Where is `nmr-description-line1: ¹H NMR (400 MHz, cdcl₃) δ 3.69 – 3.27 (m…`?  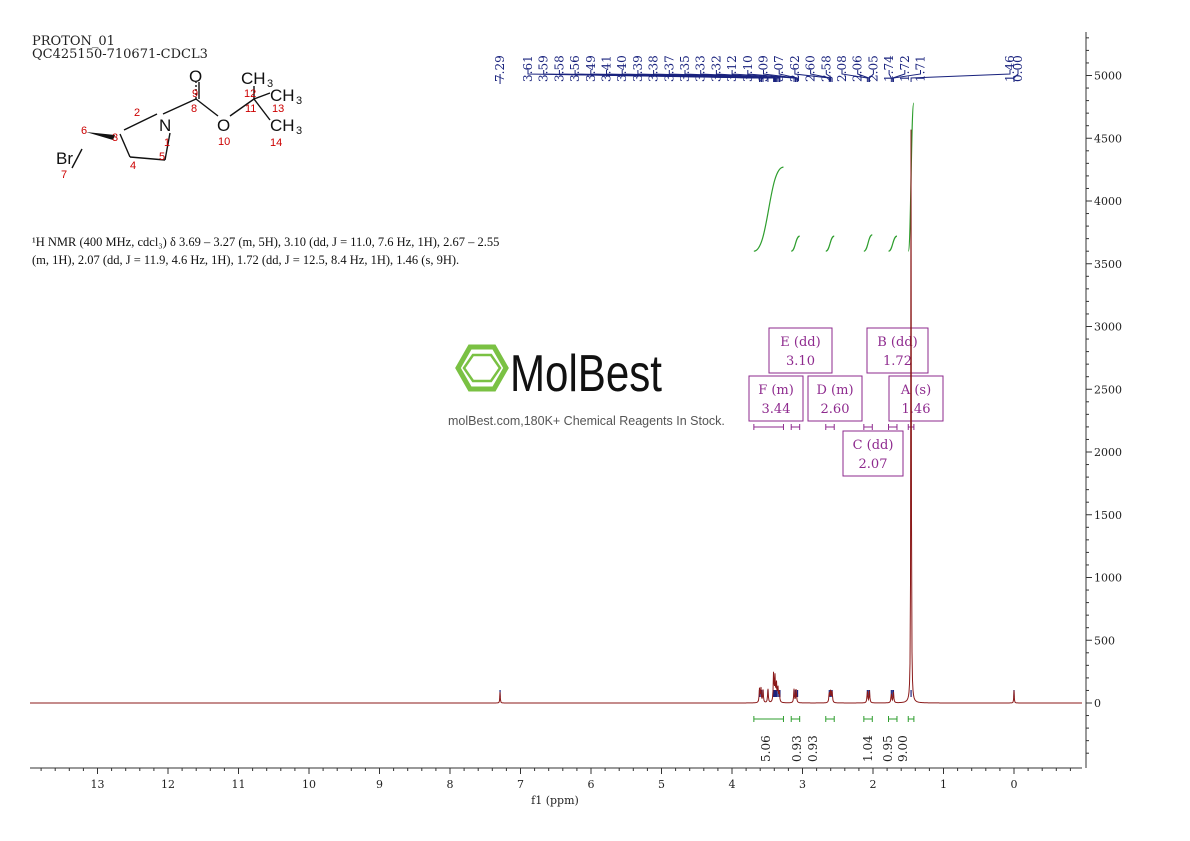 nmr-description-line1: ¹H NMR (400 MHz, cdcl₃) δ 3.69 – 3.27 (m… is located at coordinates (265, 242).